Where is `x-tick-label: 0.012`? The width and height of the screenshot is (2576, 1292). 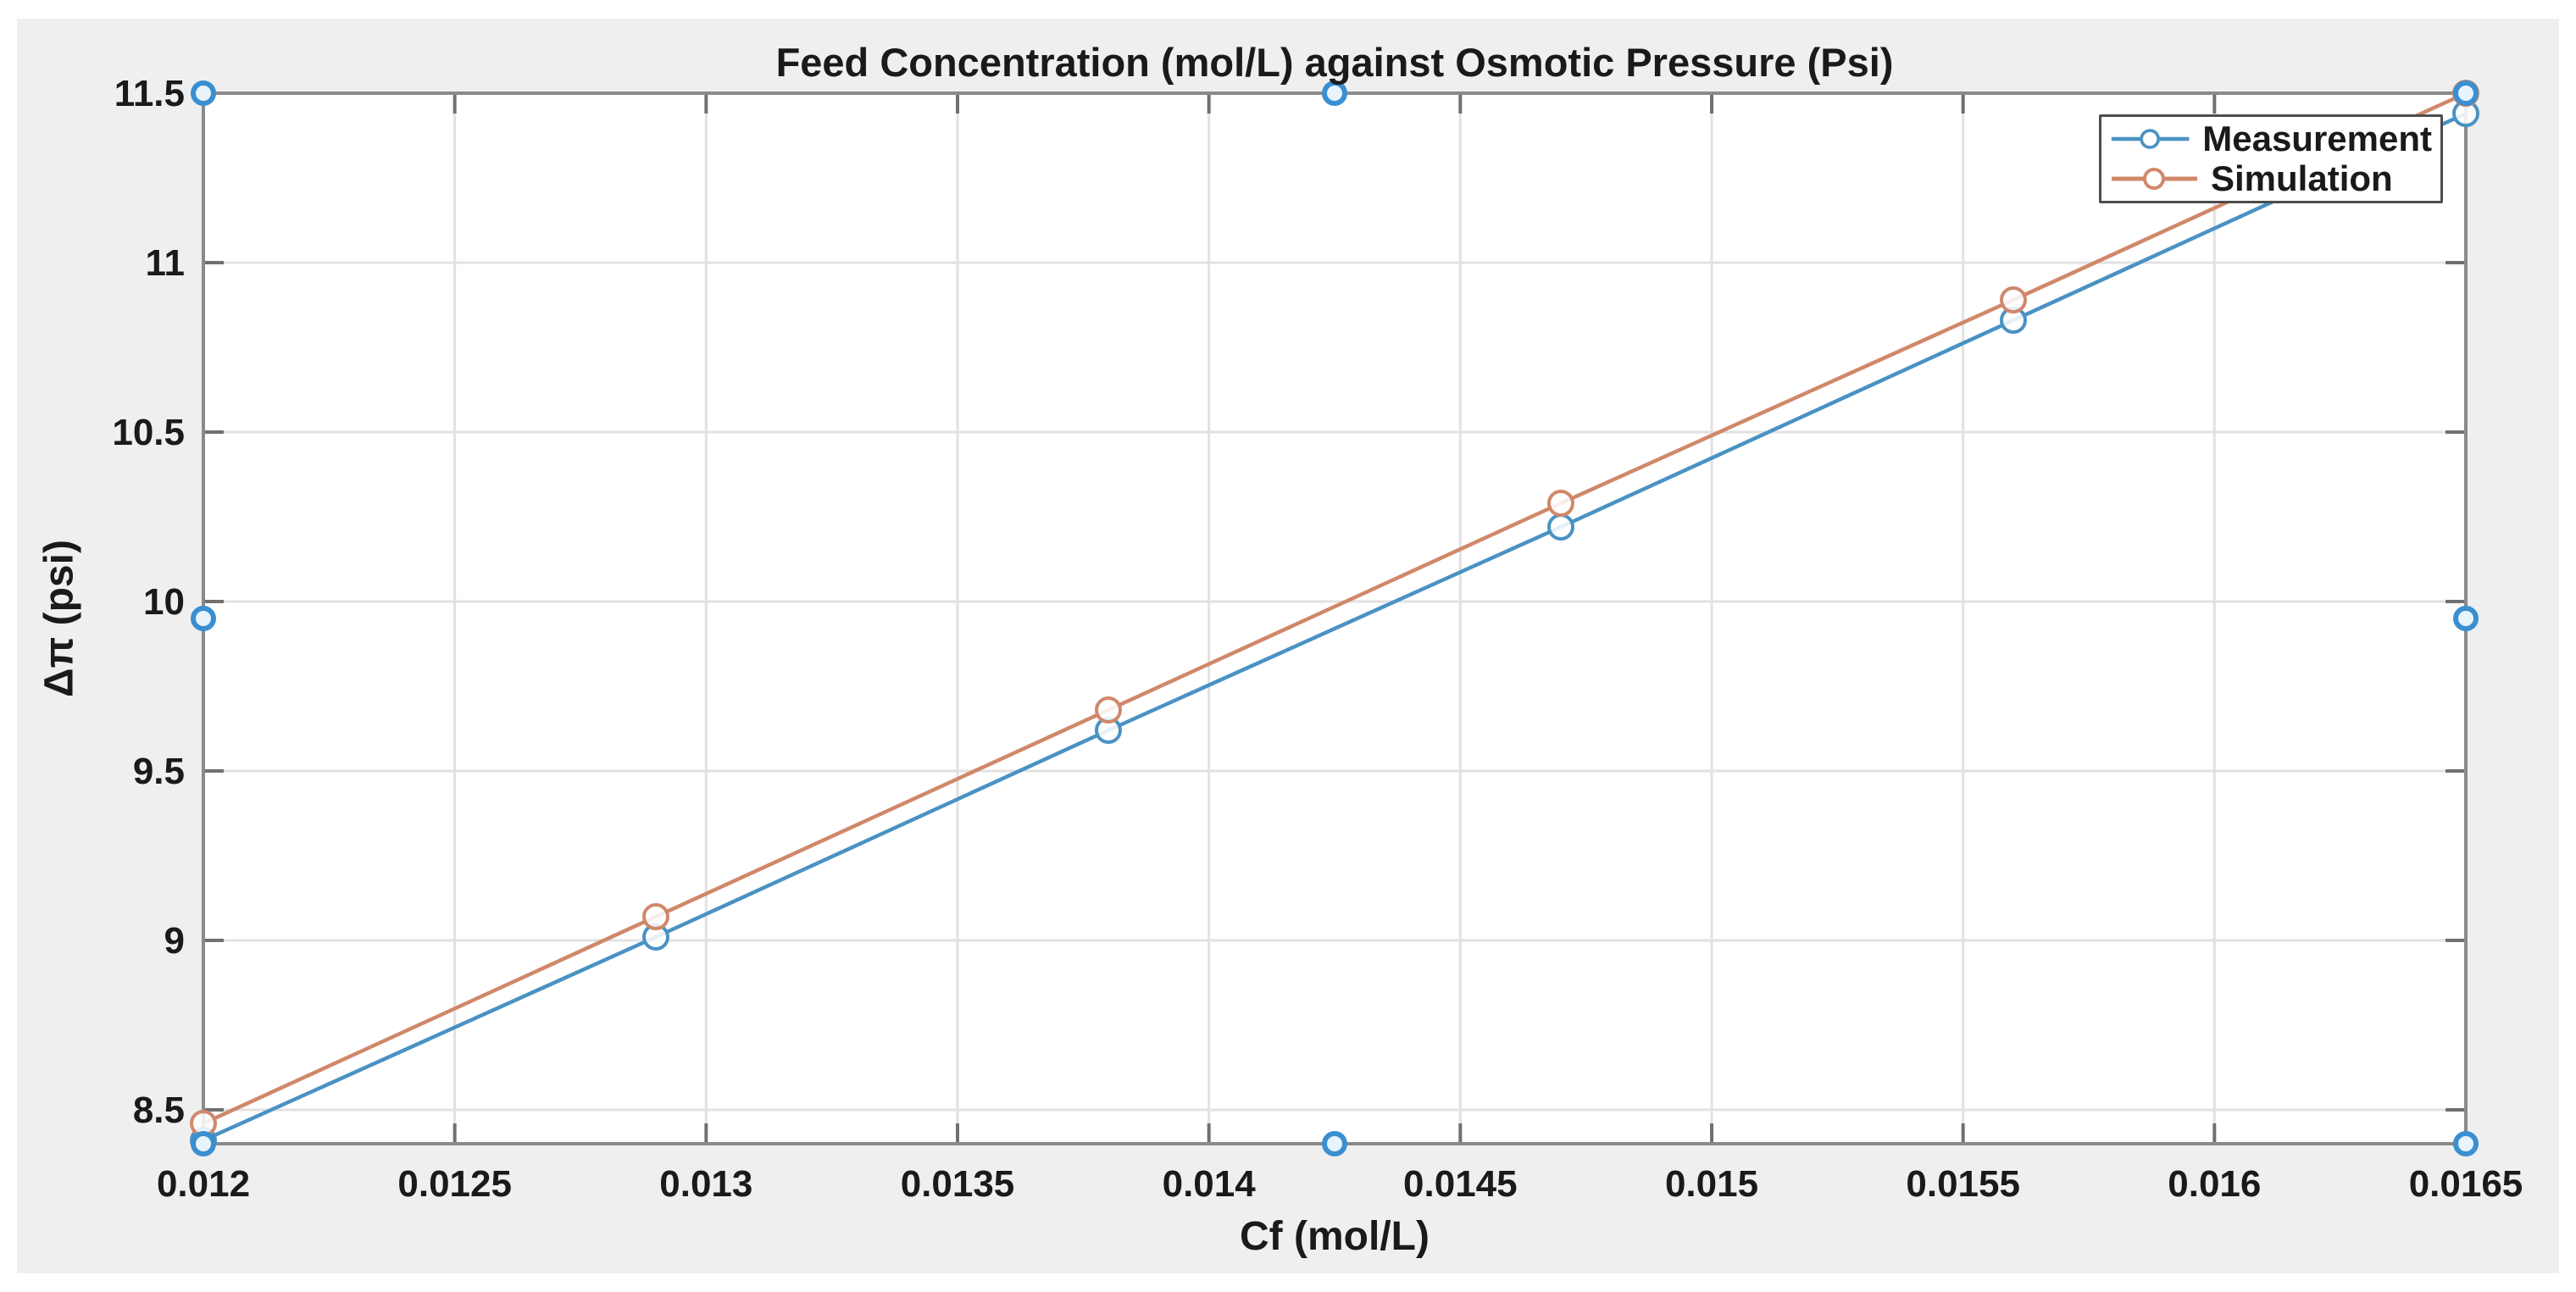
x-tick-label: 0.012 is located at coordinates (203, 1184).